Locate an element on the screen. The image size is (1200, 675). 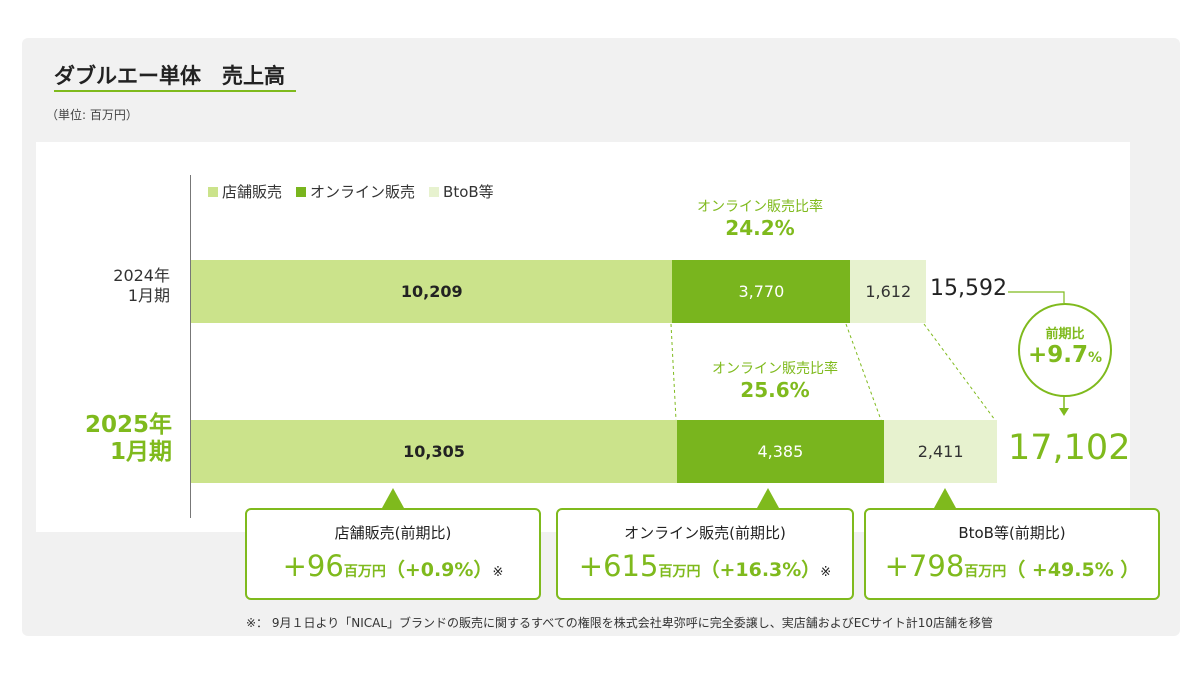
total-label-2025: 17,102 is located at coordinates (1069, 448).